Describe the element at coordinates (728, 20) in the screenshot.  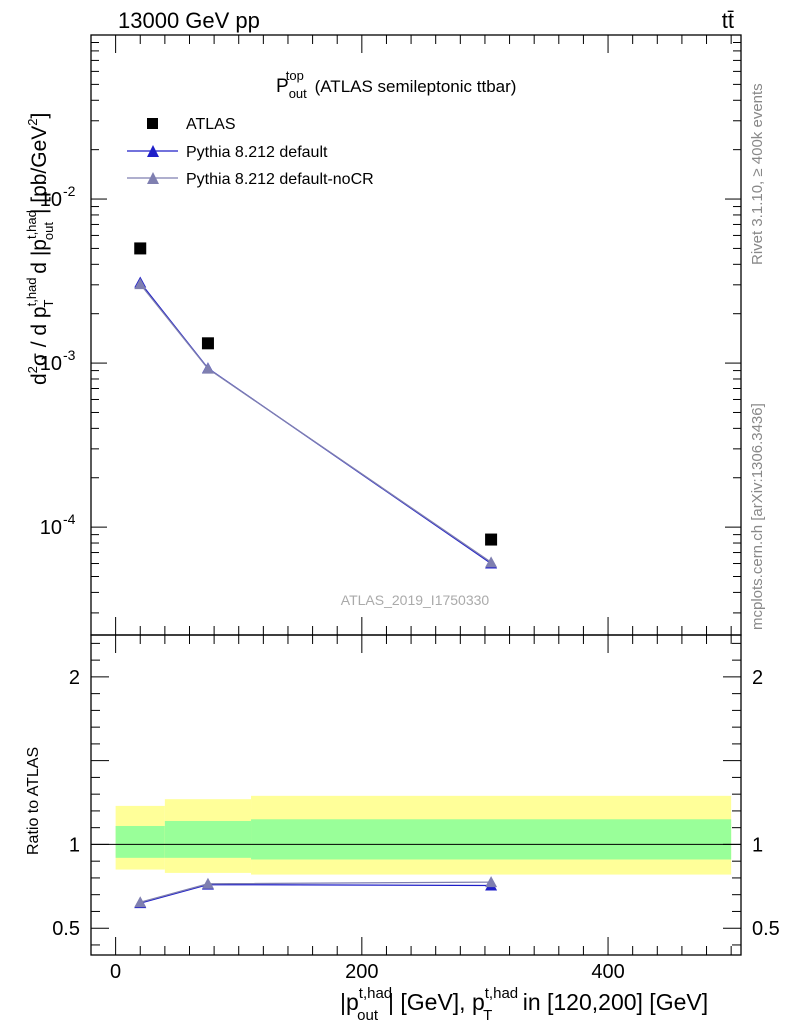
I see `process-label: tt̄` at that location.